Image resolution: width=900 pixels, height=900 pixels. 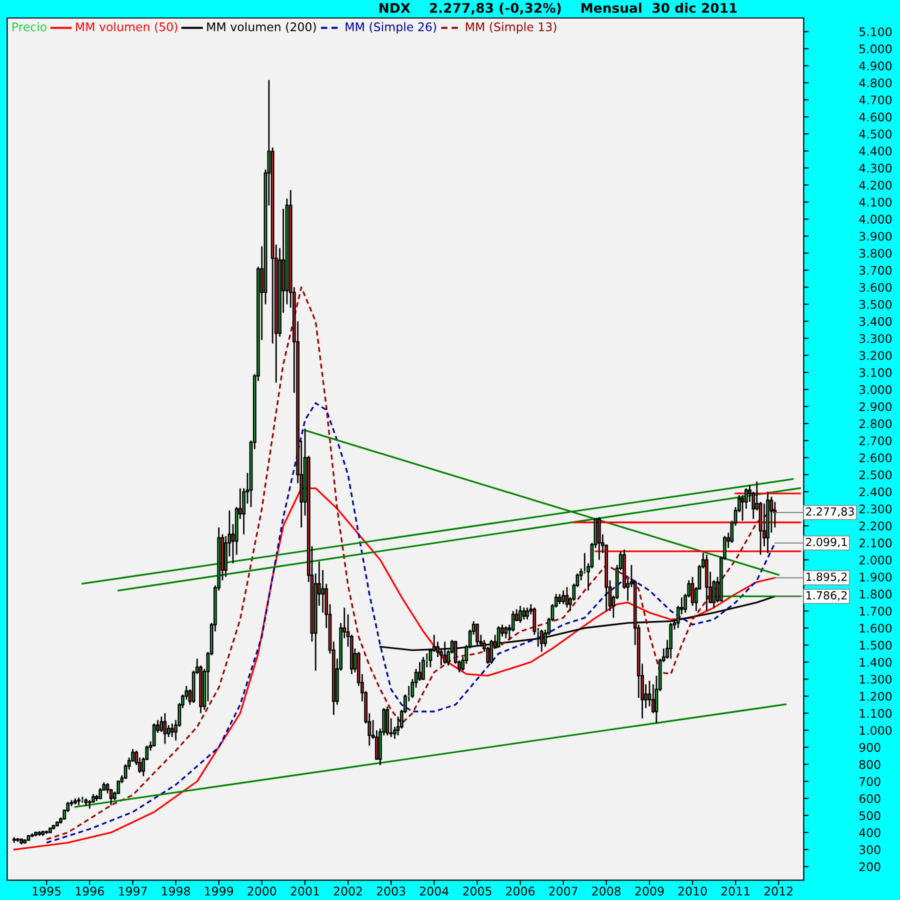 What do you see at coordinates (875, 49) in the screenshot?
I see `y-tick-label: 5.000` at bounding box center [875, 49].